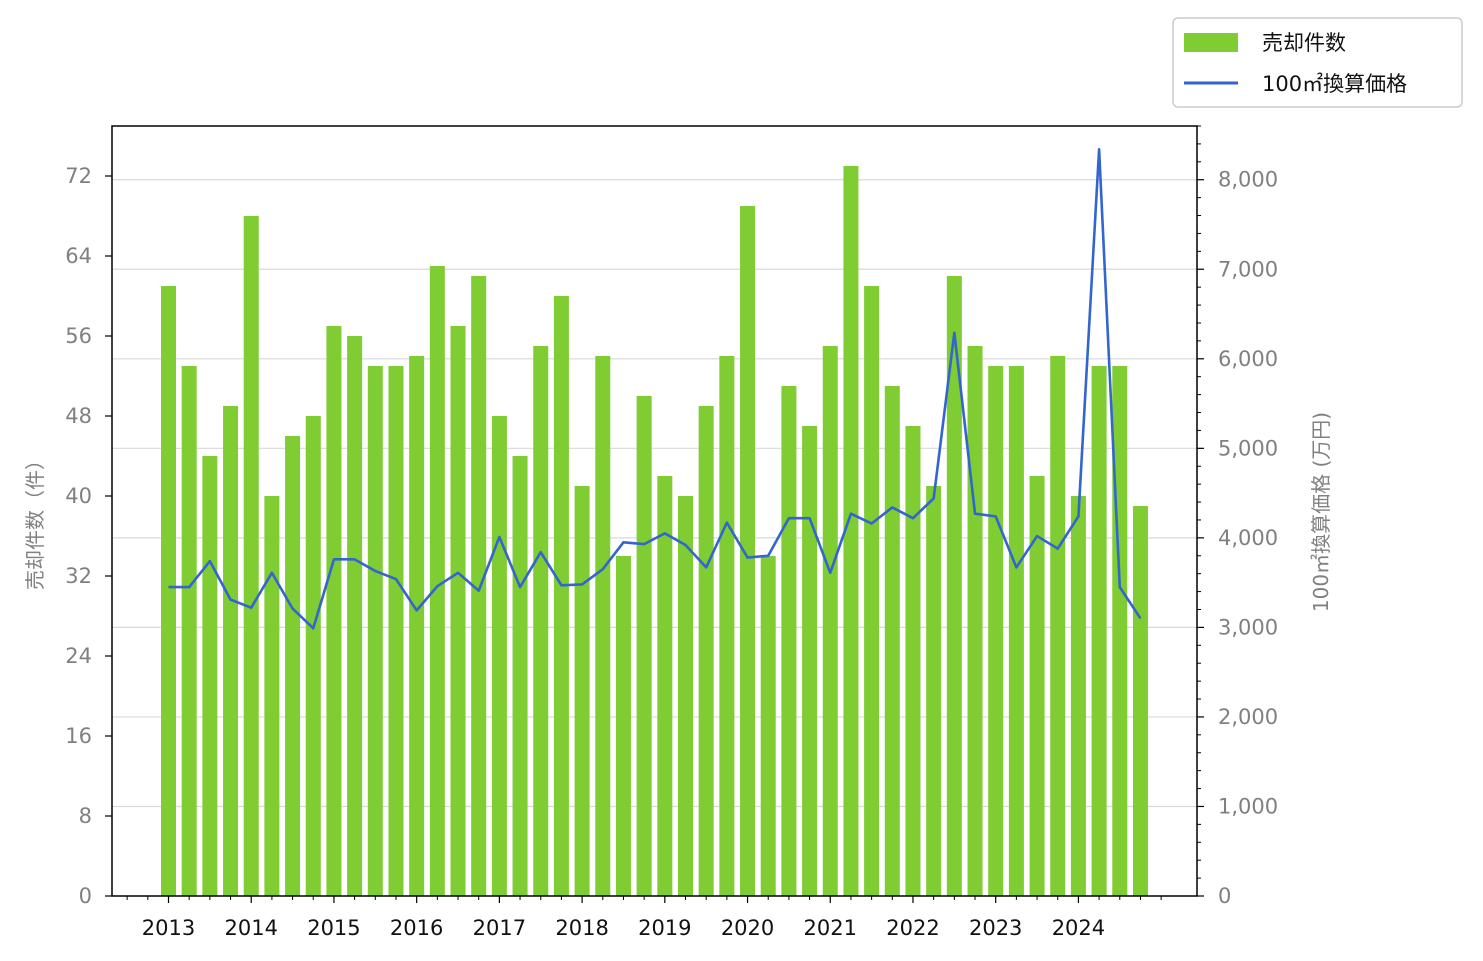  Describe the element at coordinates (747, 928) in the screenshot. I see `x-tick-label: 2020` at that location.